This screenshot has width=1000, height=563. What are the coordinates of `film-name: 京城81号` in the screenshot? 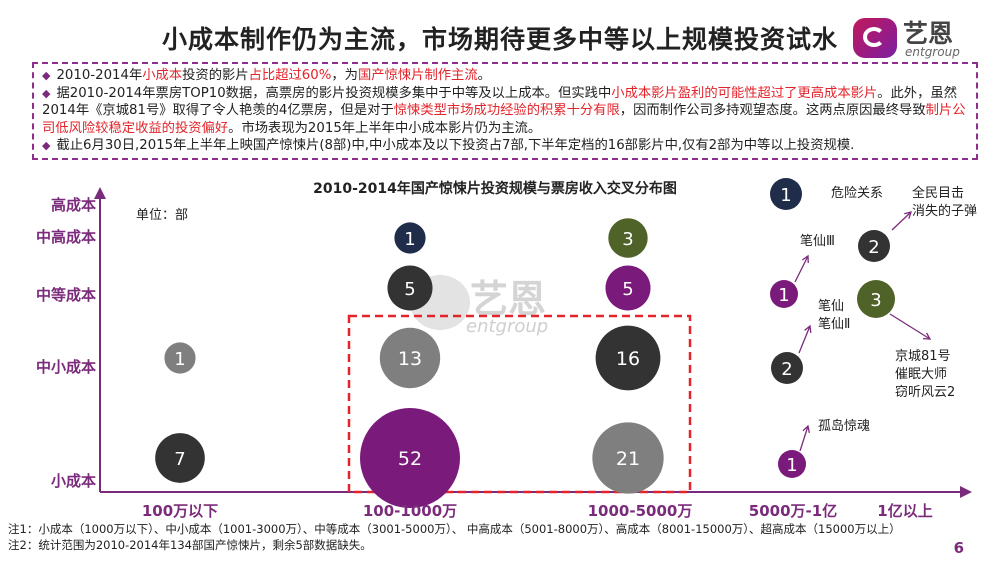 It's located at (923, 356).